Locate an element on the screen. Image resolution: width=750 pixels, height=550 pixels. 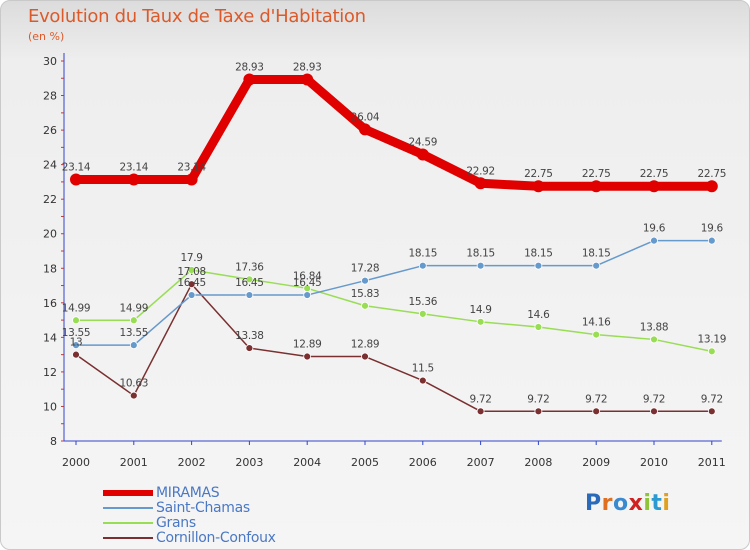
x-tick-label: 2009 is located at coordinates (596, 462).